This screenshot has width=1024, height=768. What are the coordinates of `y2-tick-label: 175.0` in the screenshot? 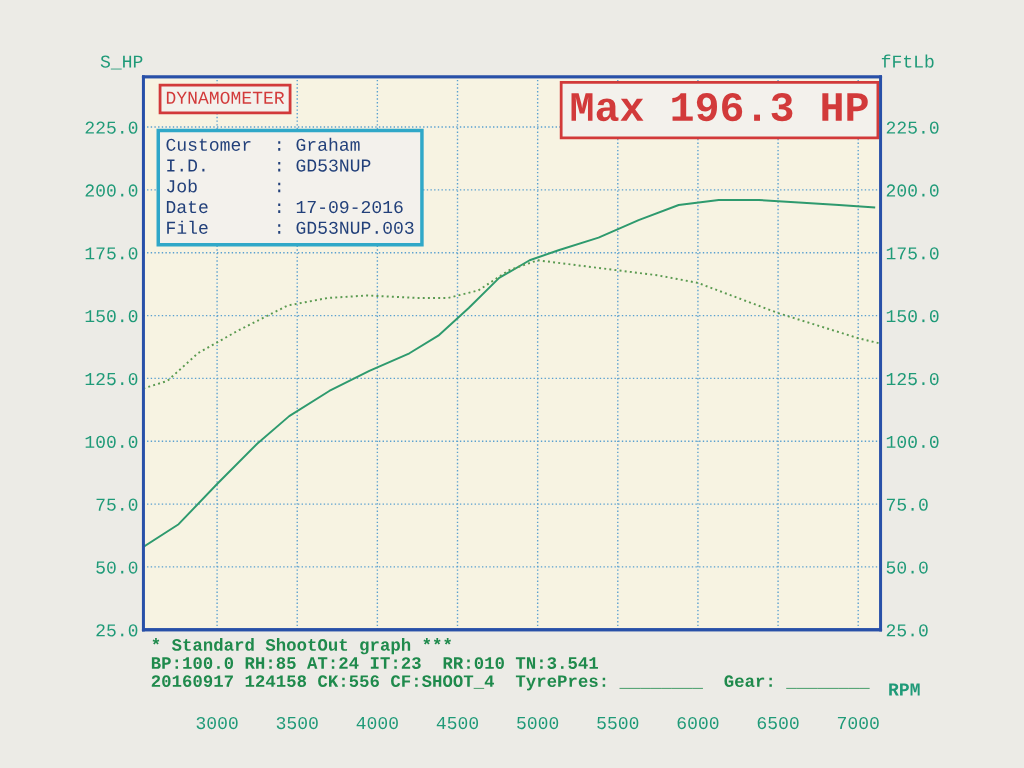 It's located at (912, 253).